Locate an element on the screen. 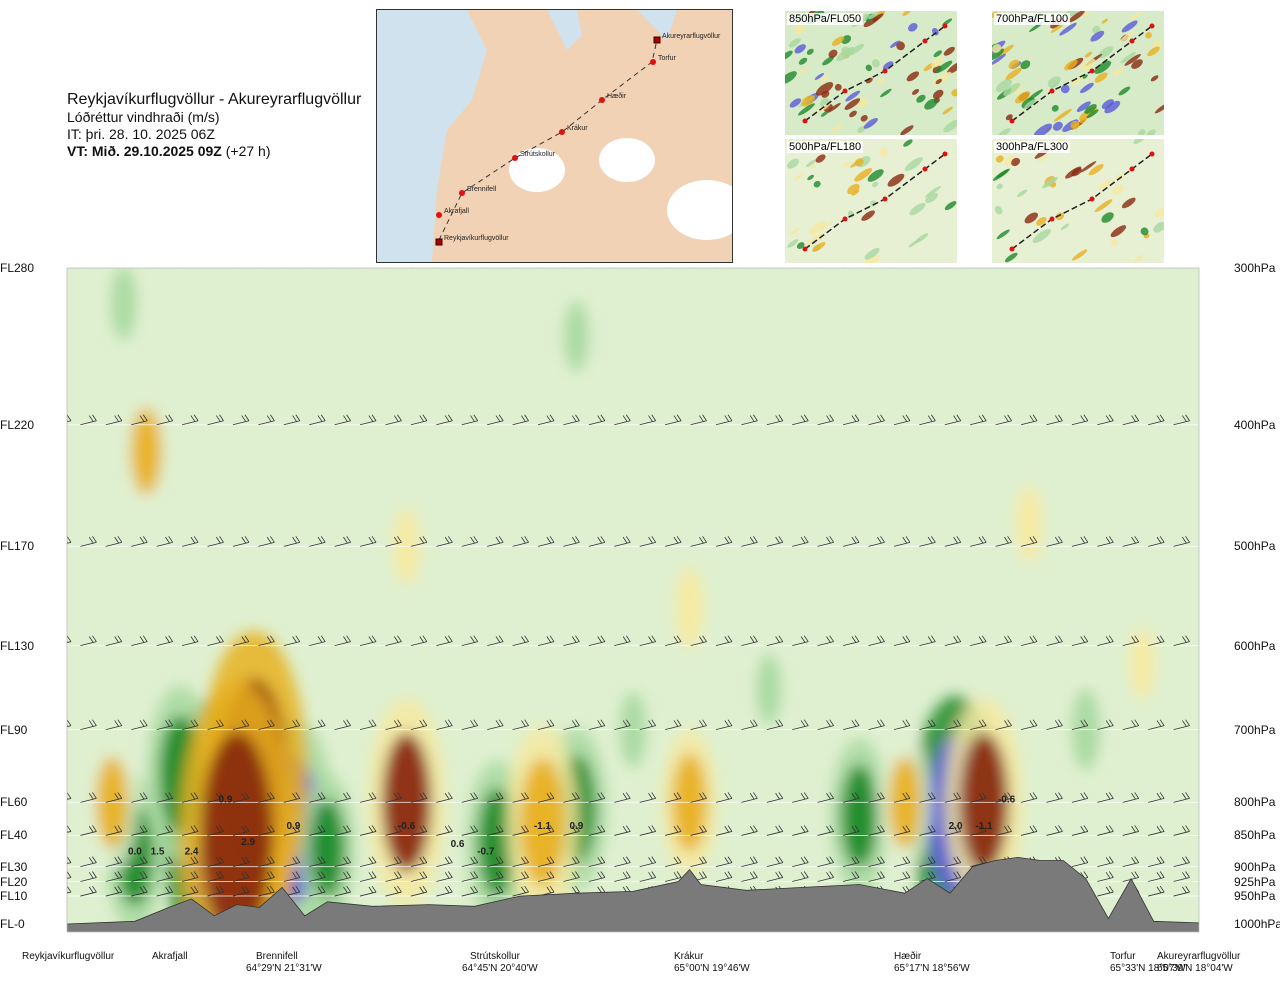 The image size is (1280, 981). map-sea-west is located at coordinates (432, 136).